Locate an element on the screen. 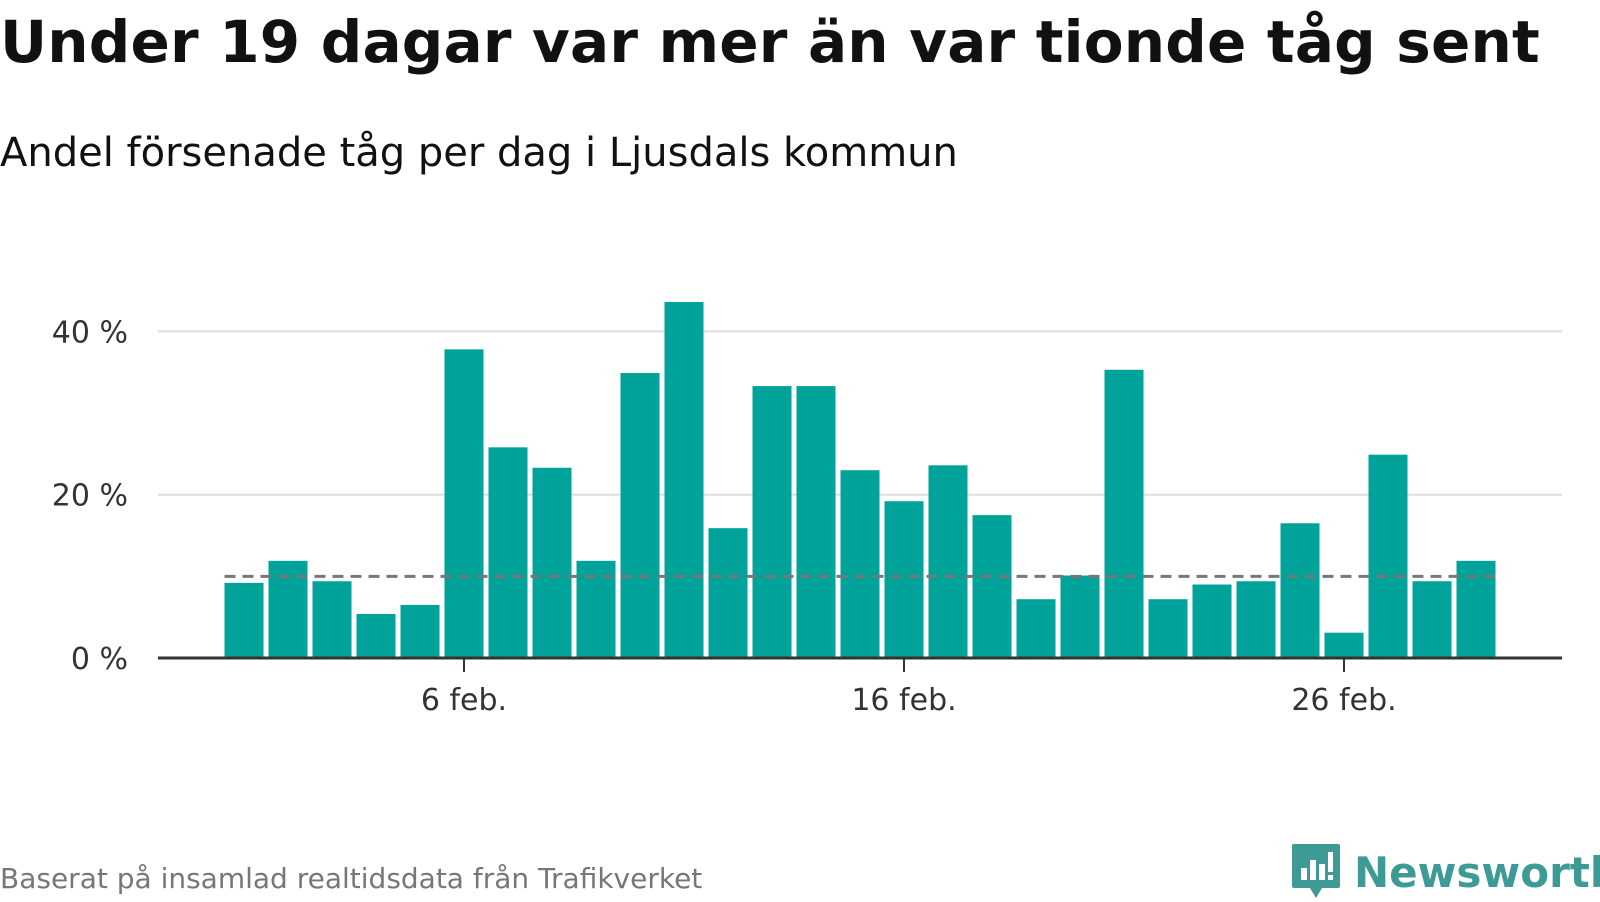 The height and width of the screenshot is (902, 1600). y-tick-label: 0 % is located at coordinates (99, 659).